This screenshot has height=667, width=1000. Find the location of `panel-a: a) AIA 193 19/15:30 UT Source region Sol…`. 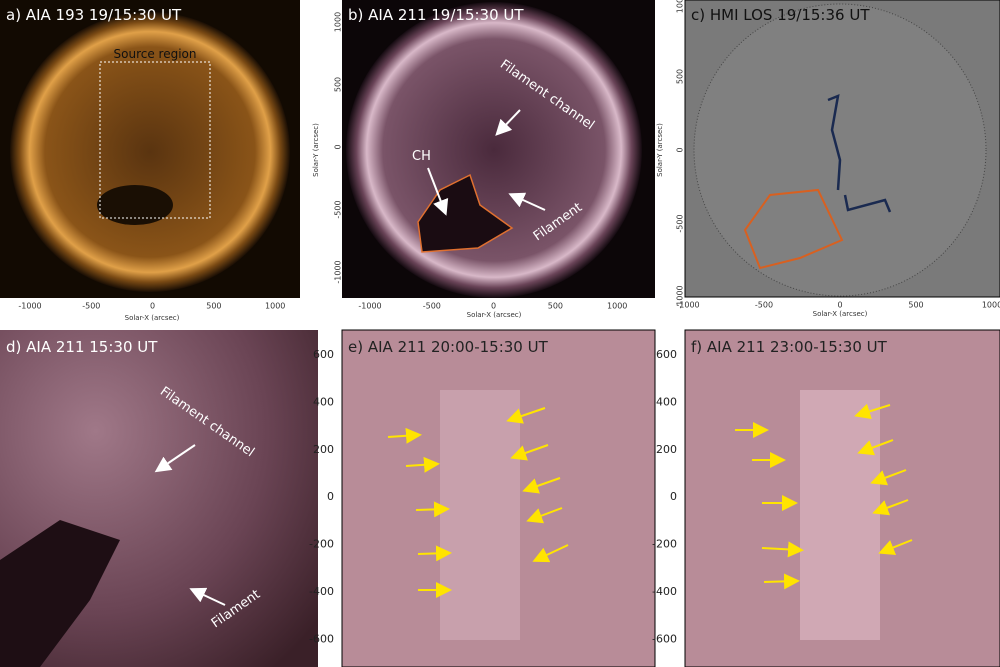

panel-a: a) AIA 193 19/15:30 UT Source region Sol… is located at coordinates (150, 161).